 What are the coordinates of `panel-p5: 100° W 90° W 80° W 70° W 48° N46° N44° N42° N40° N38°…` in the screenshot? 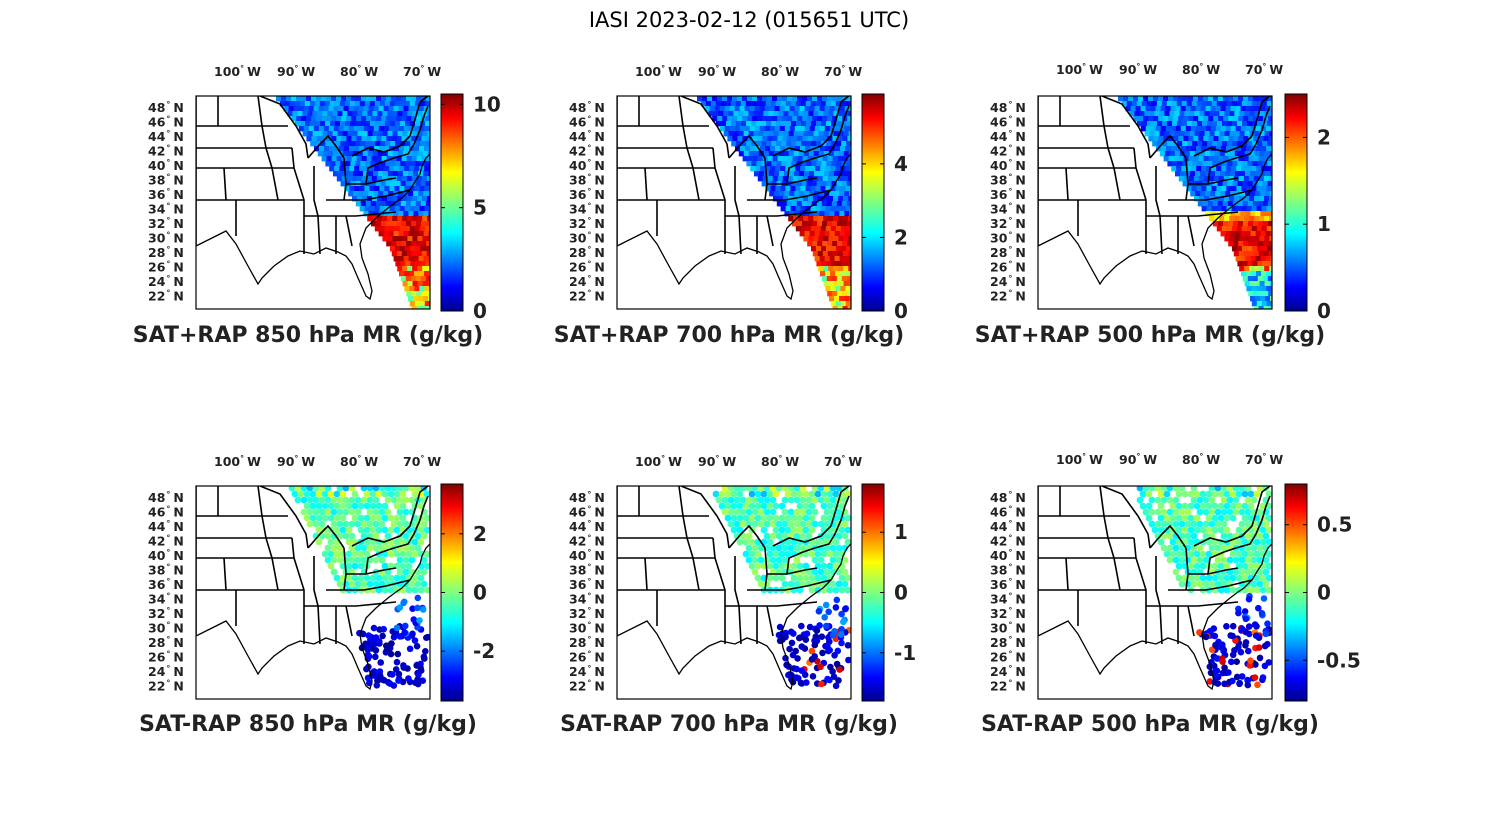 It's located at (738, 595).